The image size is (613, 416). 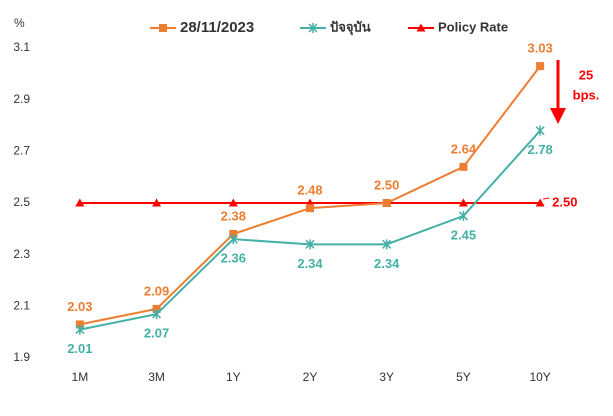 I want to click on x-tick-label: 1M, so click(x=80, y=377).